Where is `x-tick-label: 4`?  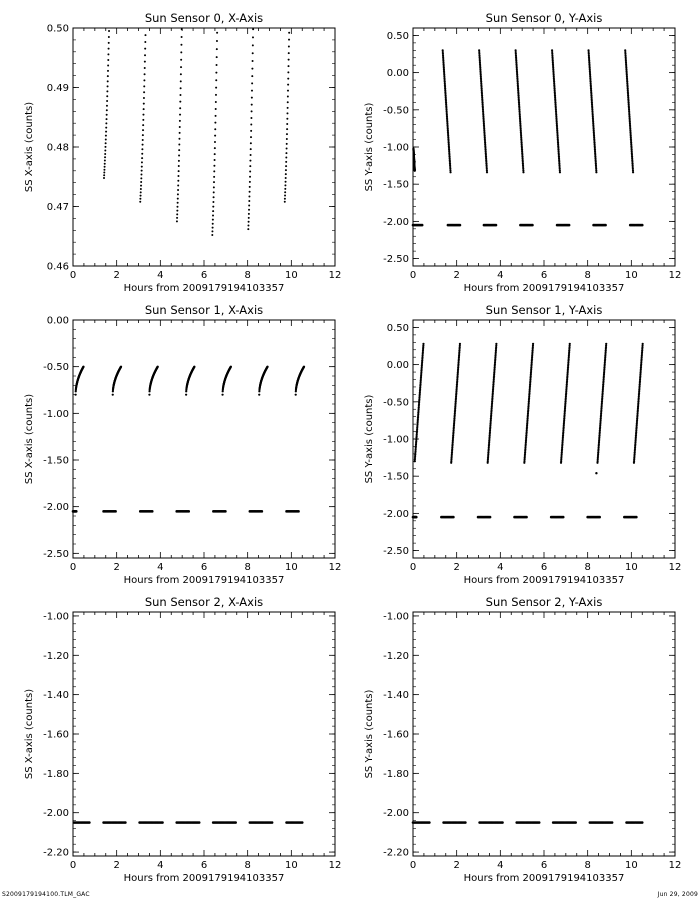 x-tick-label: 4 is located at coordinates (160, 275).